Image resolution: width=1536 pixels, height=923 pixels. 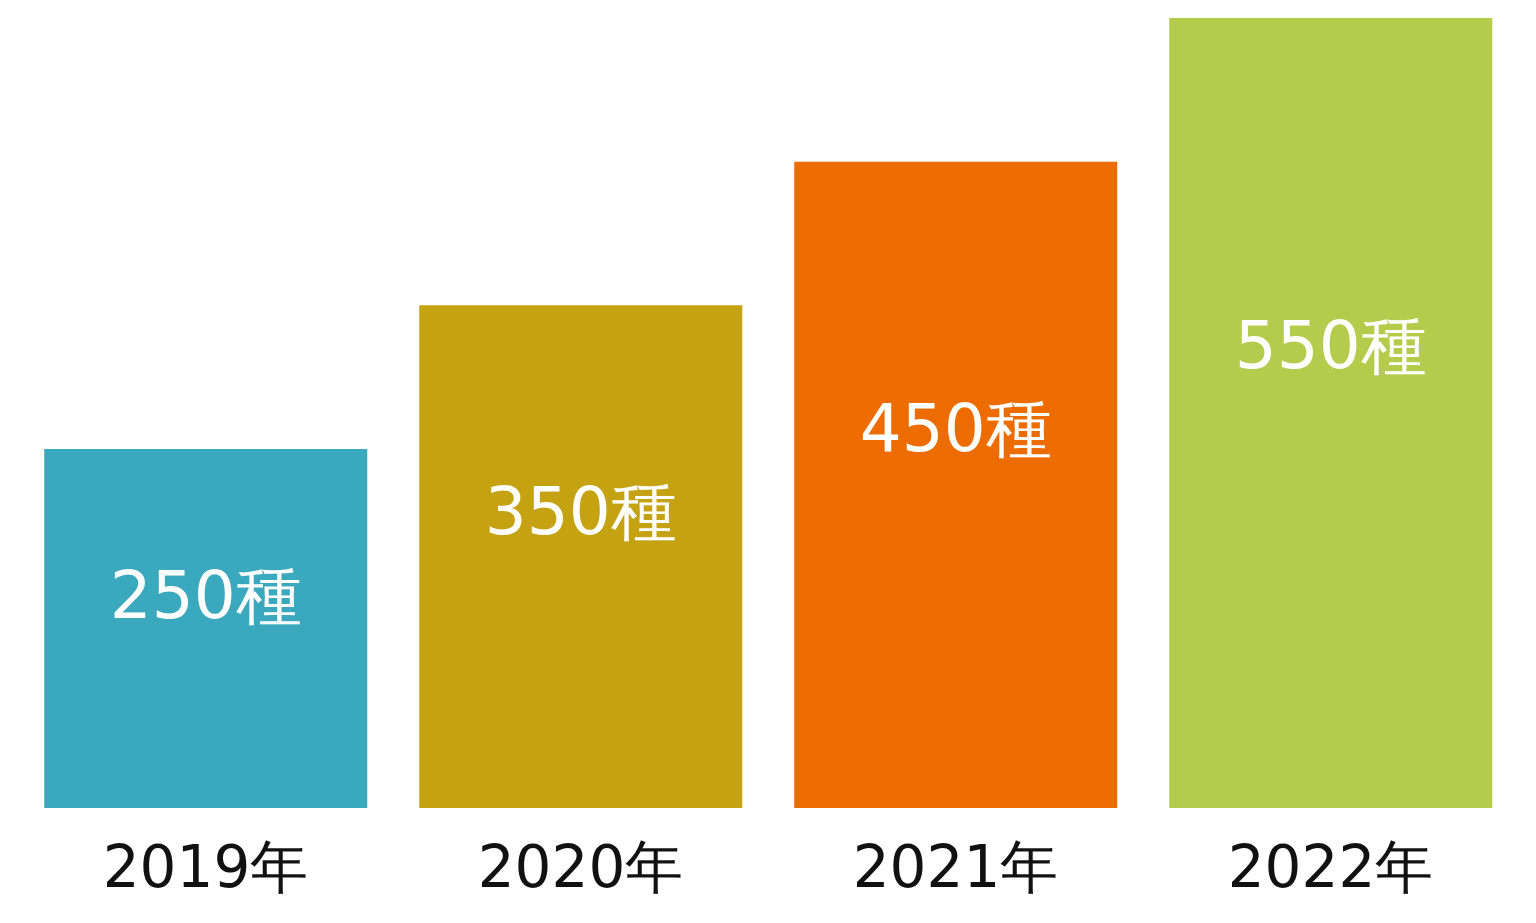 I want to click on x-tick-label: 2019年, so click(x=205, y=867).